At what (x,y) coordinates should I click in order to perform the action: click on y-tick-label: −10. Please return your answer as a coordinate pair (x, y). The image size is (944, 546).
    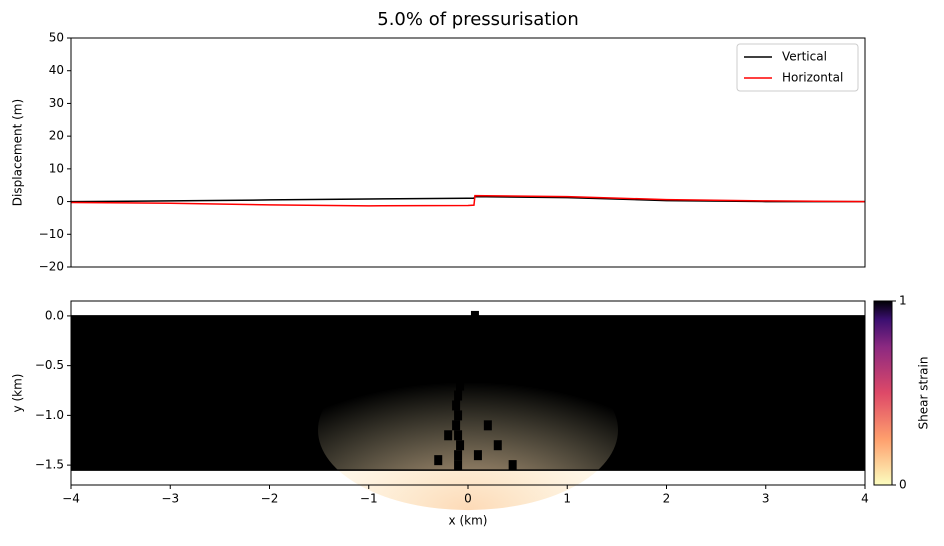
    Looking at the image, I should click on (51, 234).